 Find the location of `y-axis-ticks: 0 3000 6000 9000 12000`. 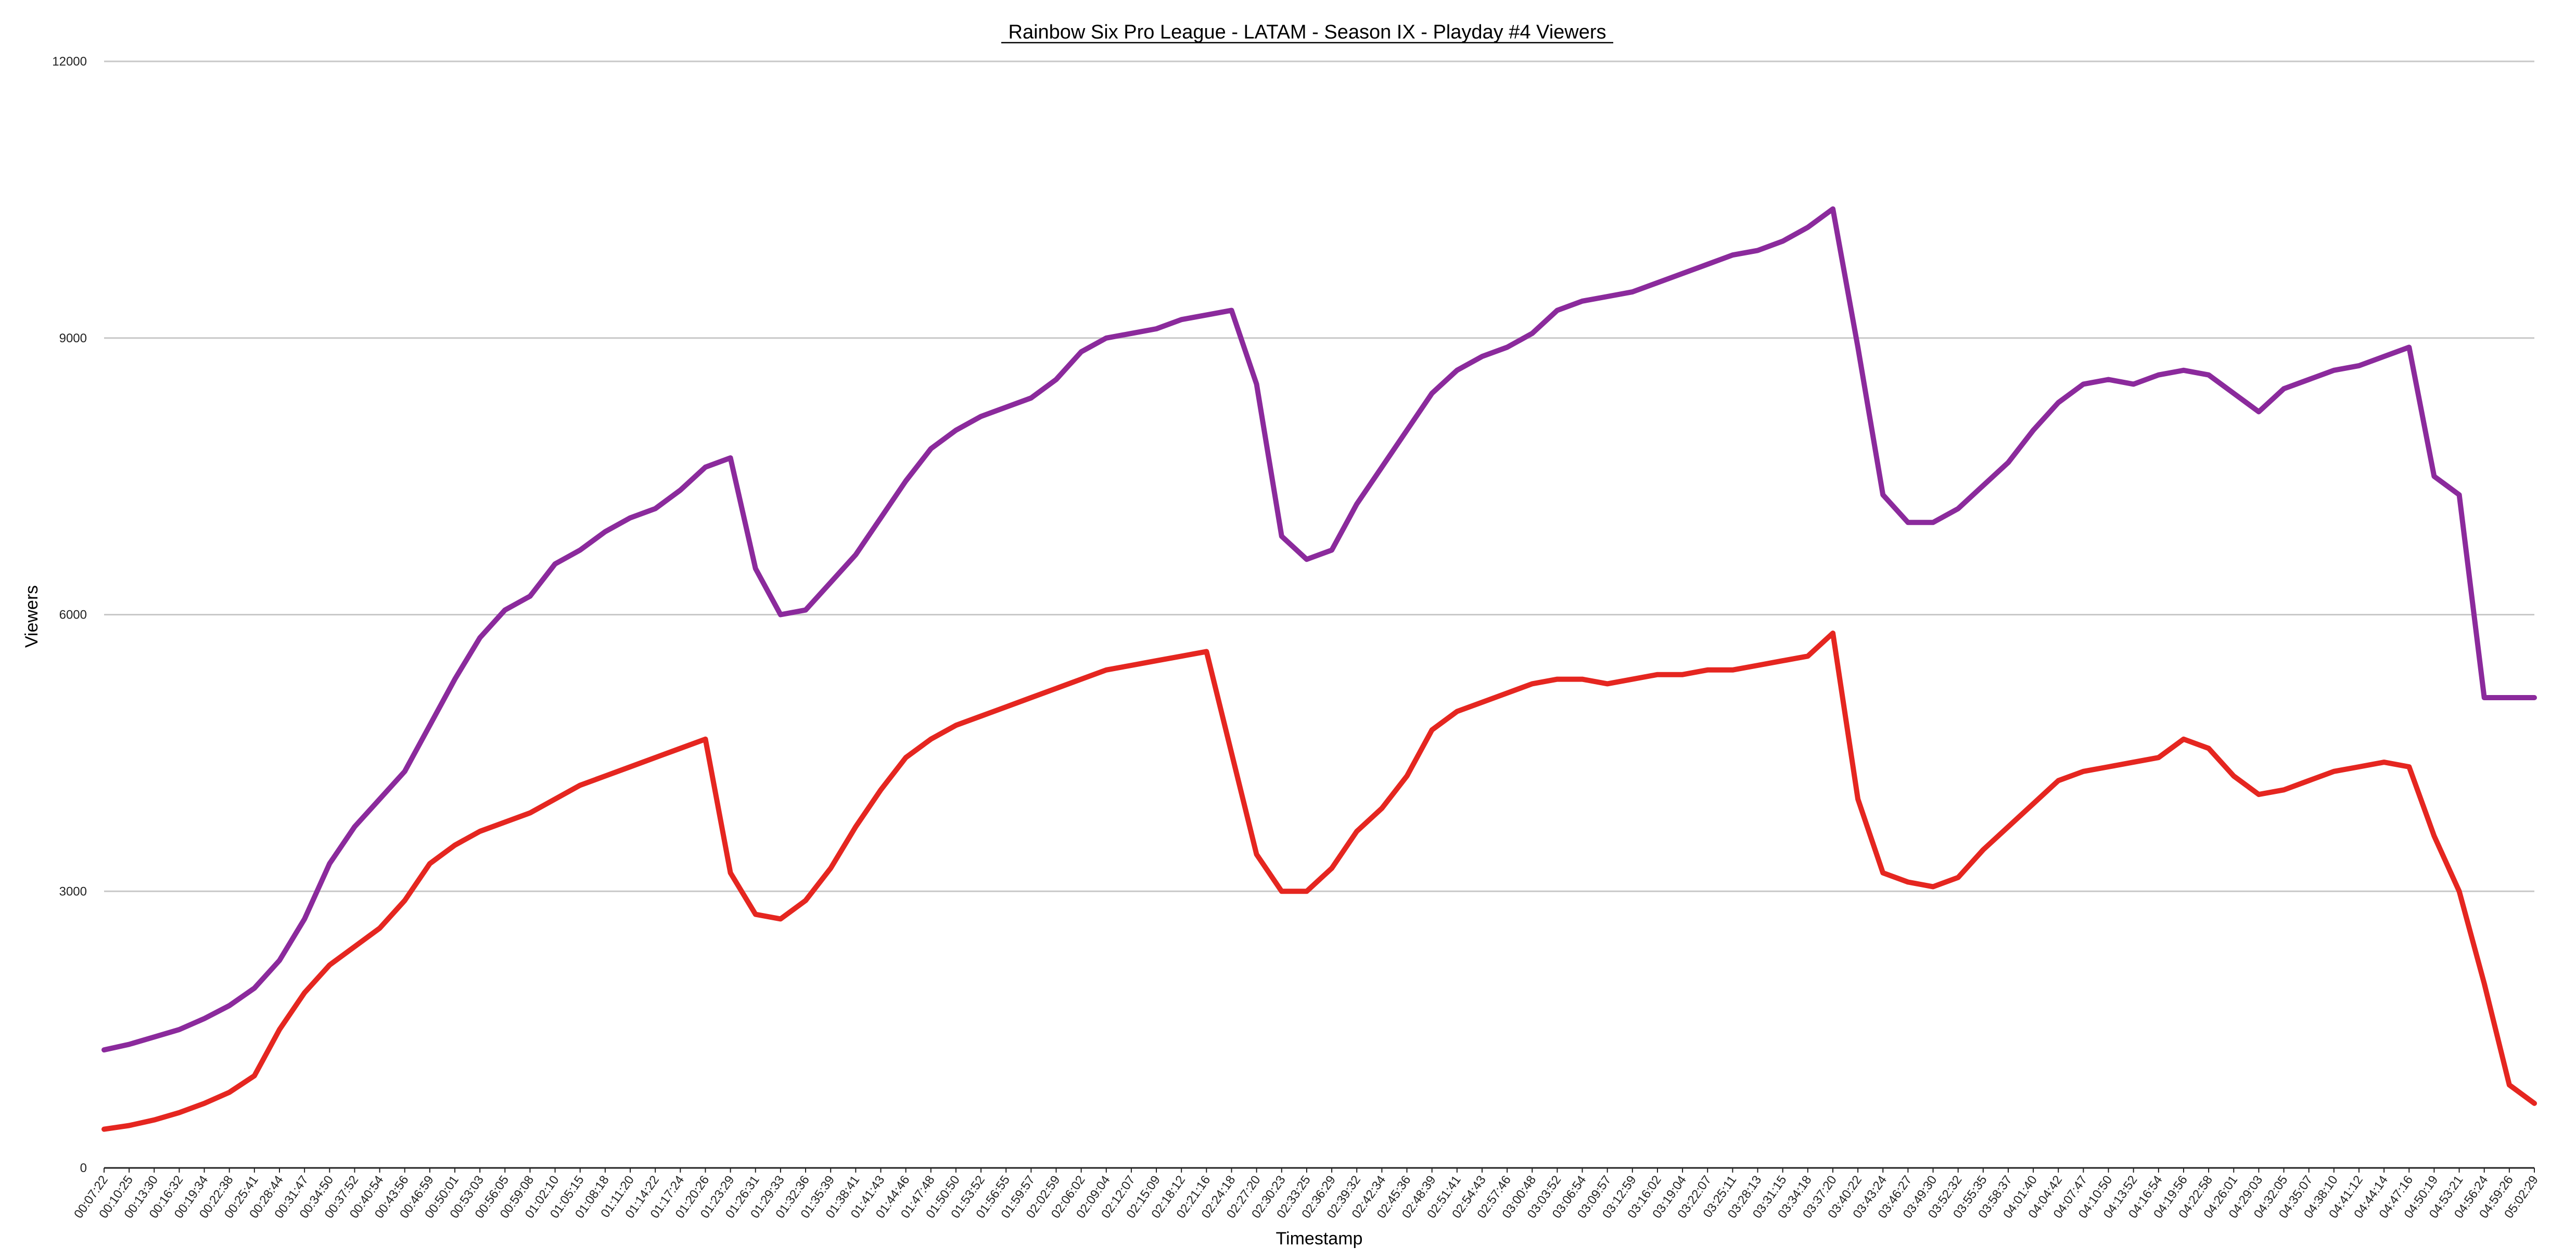

y-axis-ticks: 0 3000 6000 9000 12000 is located at coordinates (69, 615).